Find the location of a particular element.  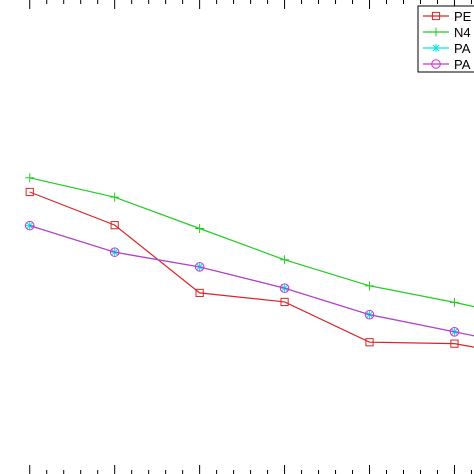

legend-label: N4 is located at coordinates (462, 32).